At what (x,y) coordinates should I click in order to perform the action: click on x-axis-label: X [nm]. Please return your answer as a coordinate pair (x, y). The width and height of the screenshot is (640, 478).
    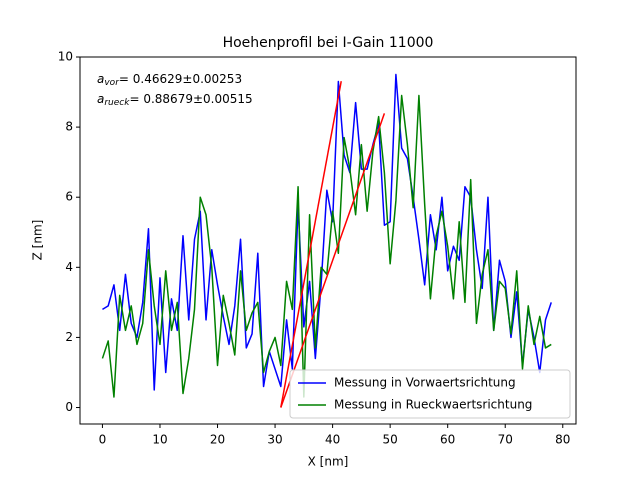
    Looking at the image, I should click on (328, 462).